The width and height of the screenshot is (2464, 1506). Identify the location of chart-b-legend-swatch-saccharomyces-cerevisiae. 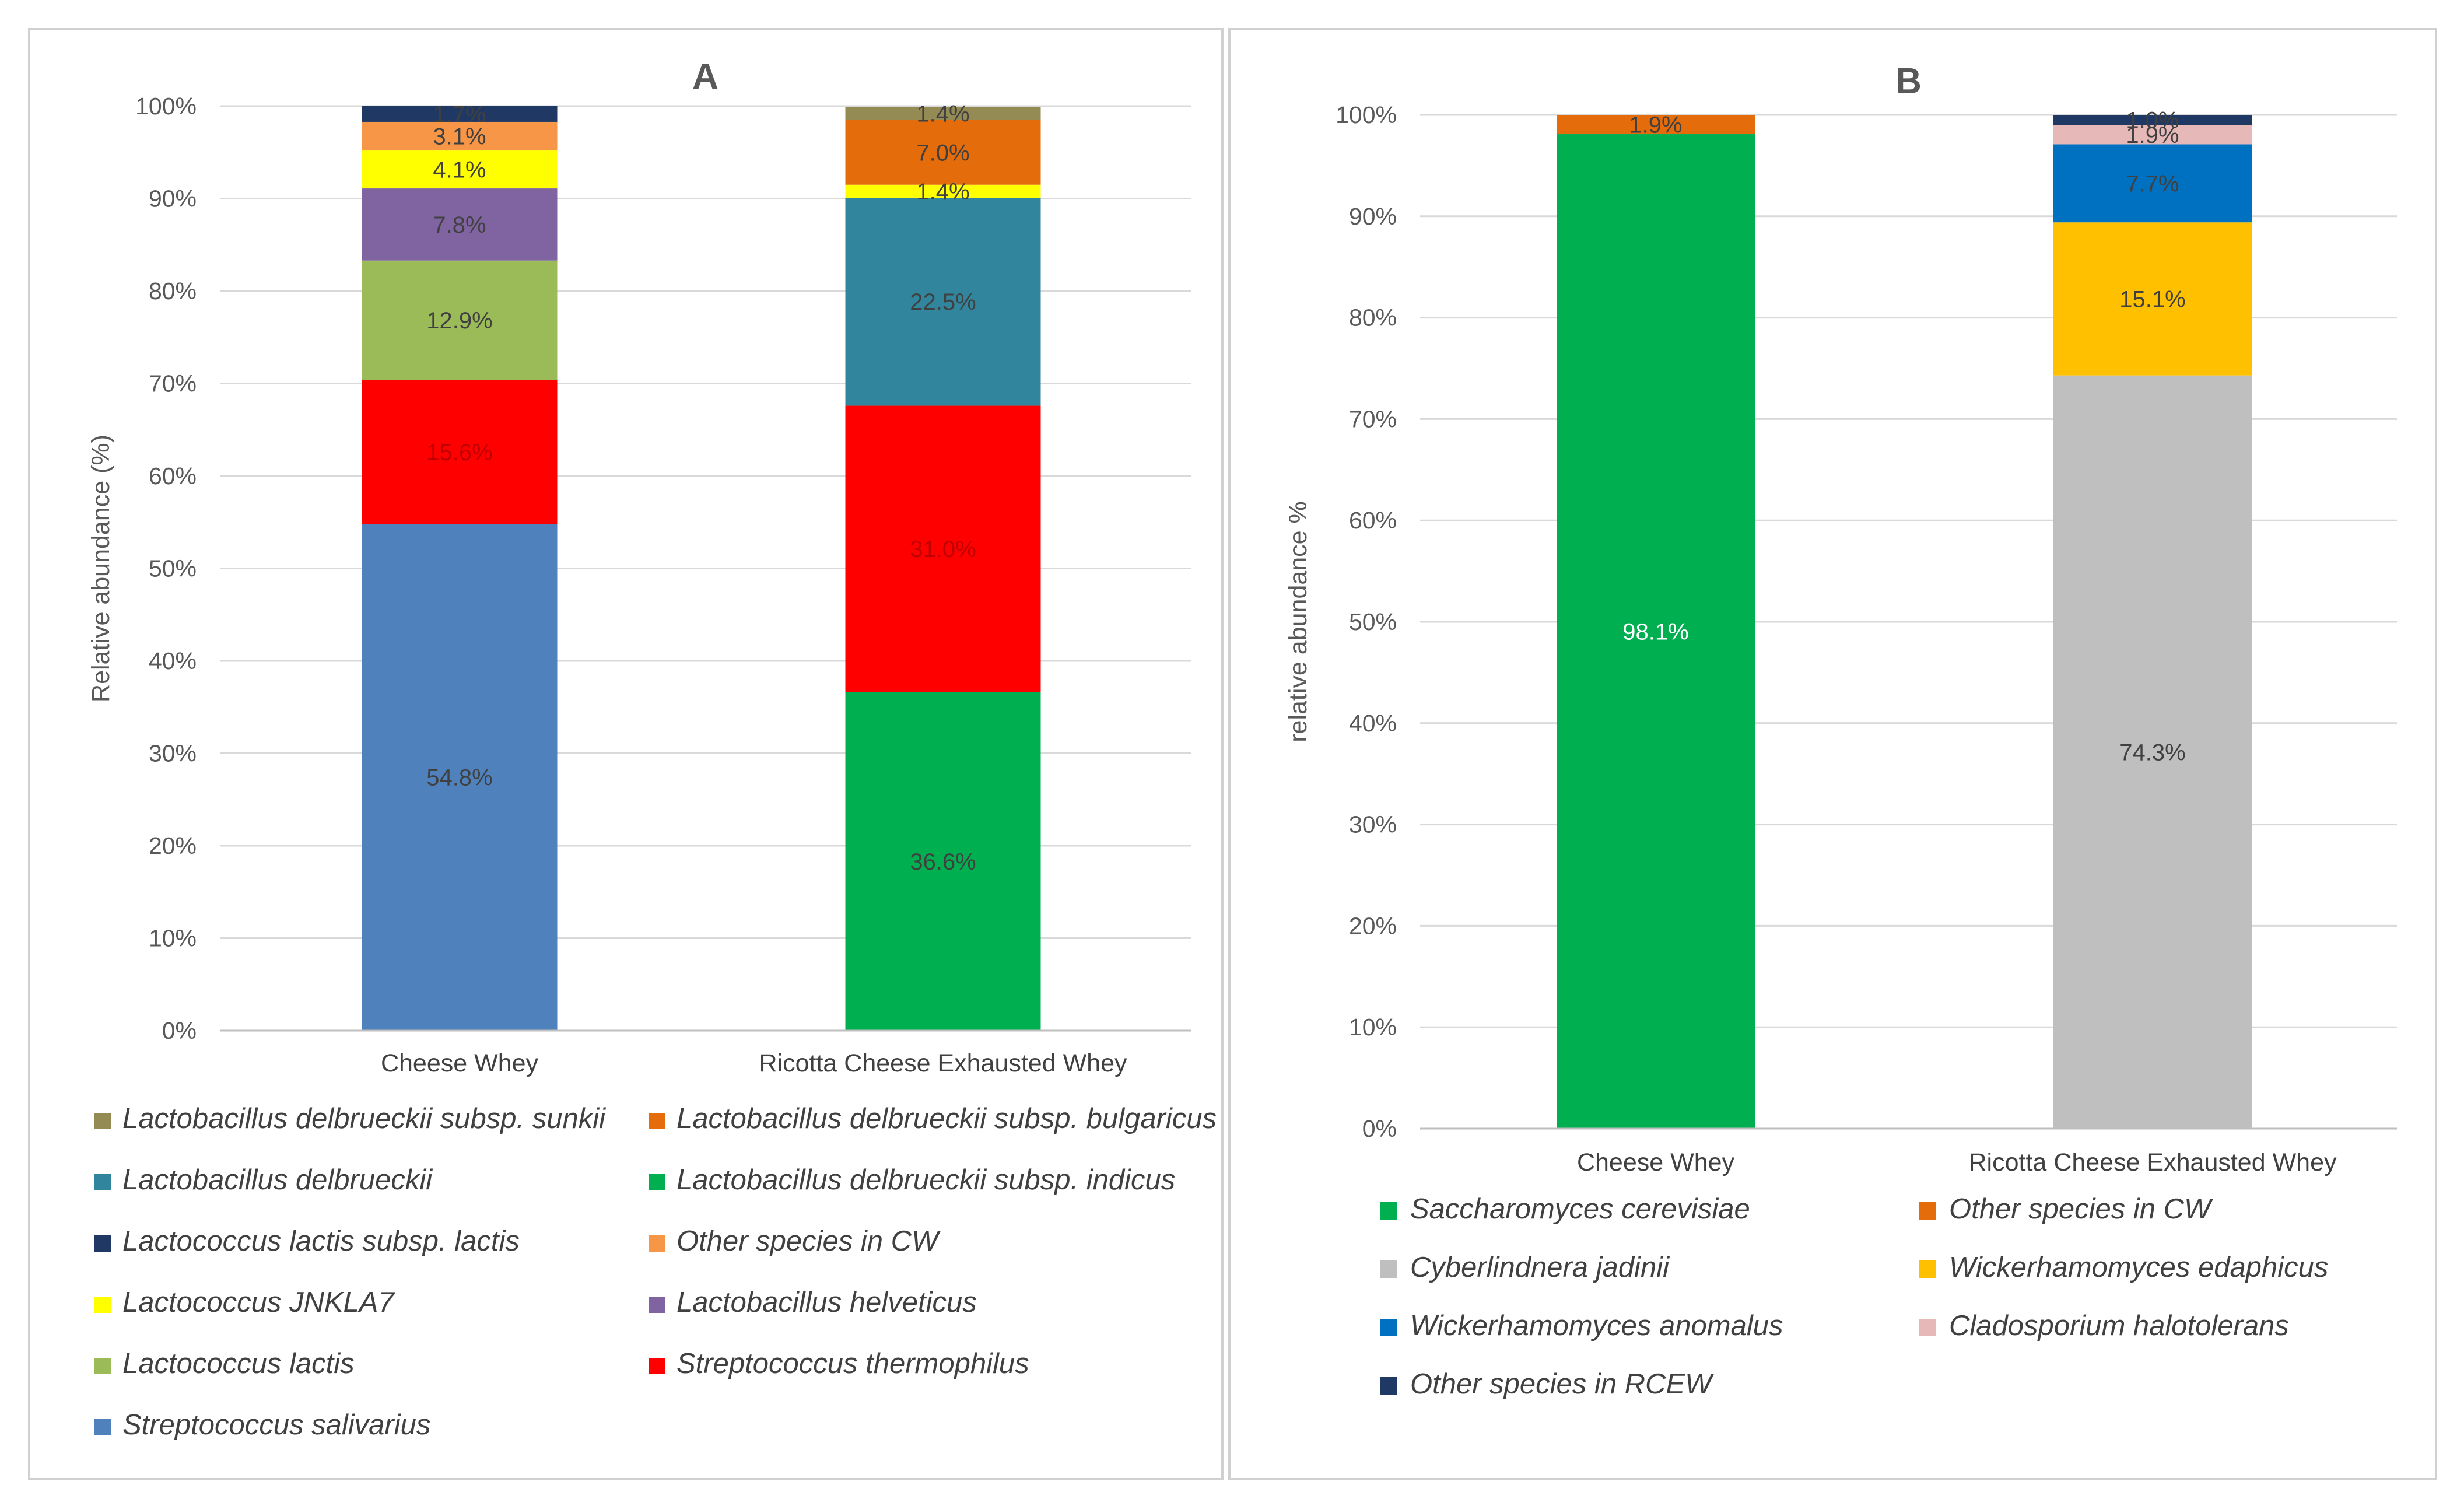
(1388, 1211).